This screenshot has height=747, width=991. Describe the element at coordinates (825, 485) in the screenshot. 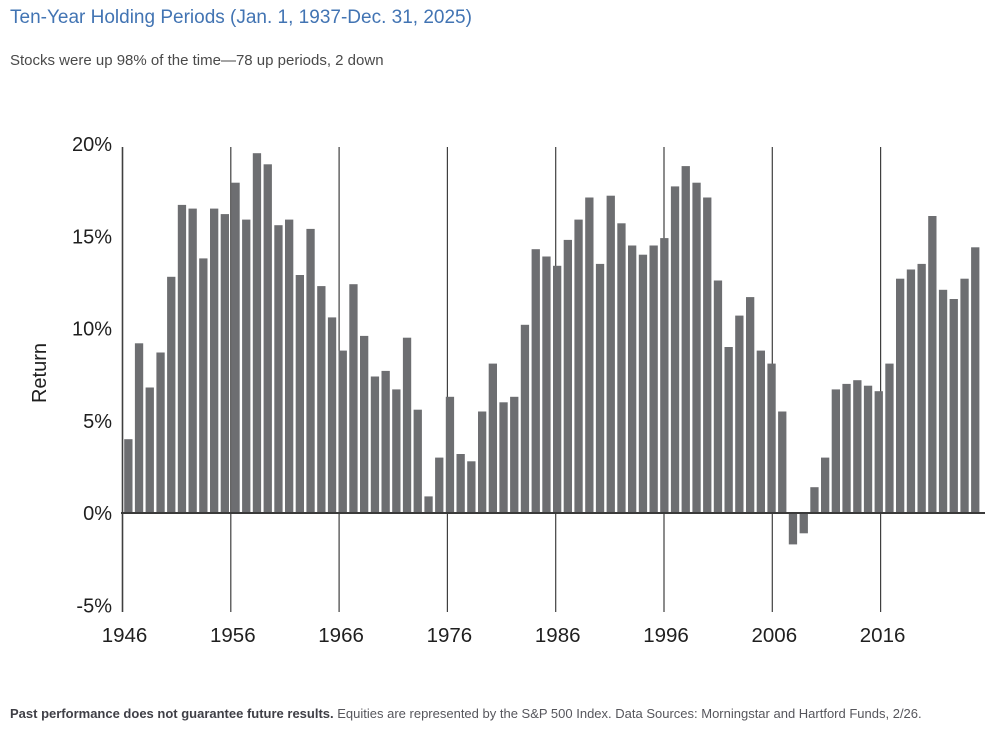

I see `bar-2011` at that location.